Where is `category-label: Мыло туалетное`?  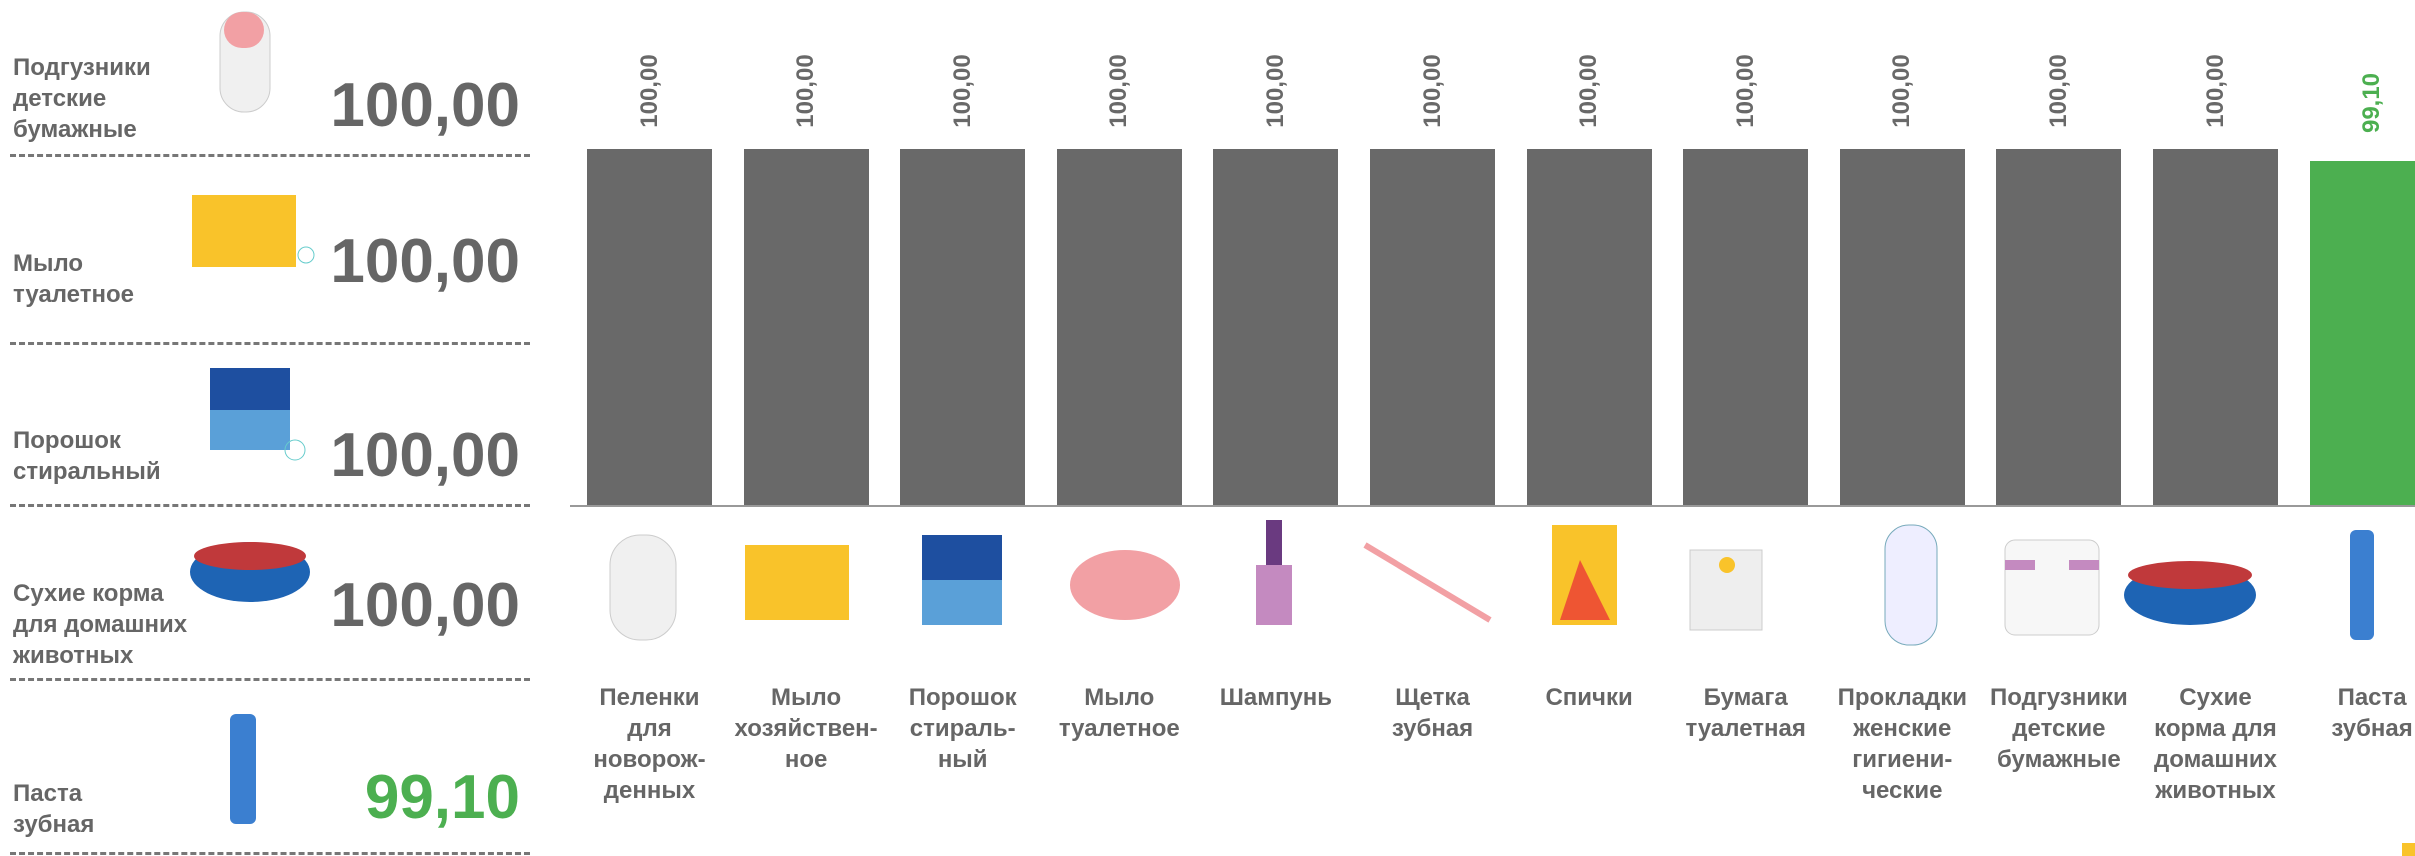
category-label: Мыло туалетное is located at coordinates (1119, 713).